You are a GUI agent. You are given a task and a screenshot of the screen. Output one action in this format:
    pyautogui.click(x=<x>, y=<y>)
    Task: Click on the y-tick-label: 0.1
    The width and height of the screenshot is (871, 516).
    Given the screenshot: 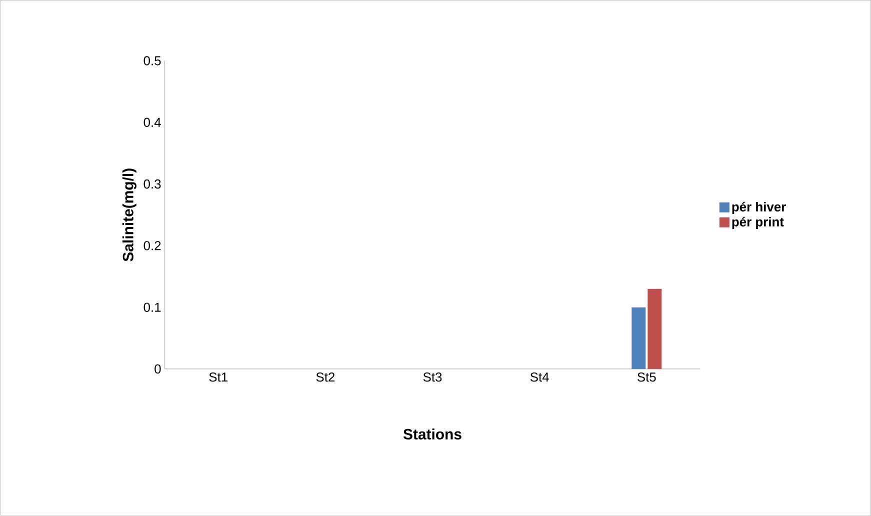 What is the action you would take?
    pyautogui.click(x=152, y=307)
    